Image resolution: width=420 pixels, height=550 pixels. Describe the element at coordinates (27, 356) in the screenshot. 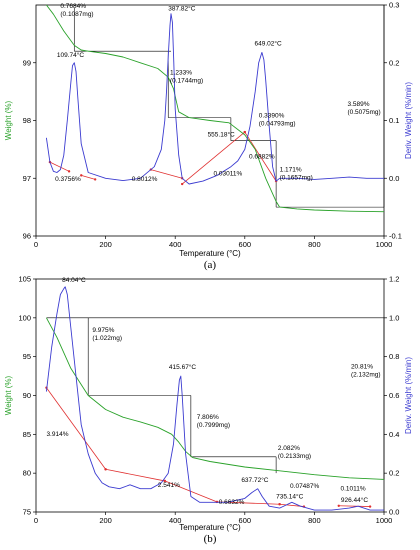

I see `y-tick-label: 95` at that location.